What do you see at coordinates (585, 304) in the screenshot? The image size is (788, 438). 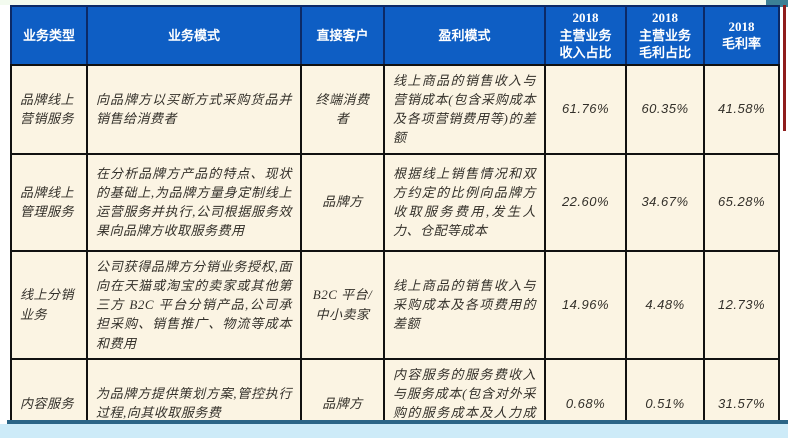 I see `cell-revenue-share: 14.96%` at bounding box center [585, 304].